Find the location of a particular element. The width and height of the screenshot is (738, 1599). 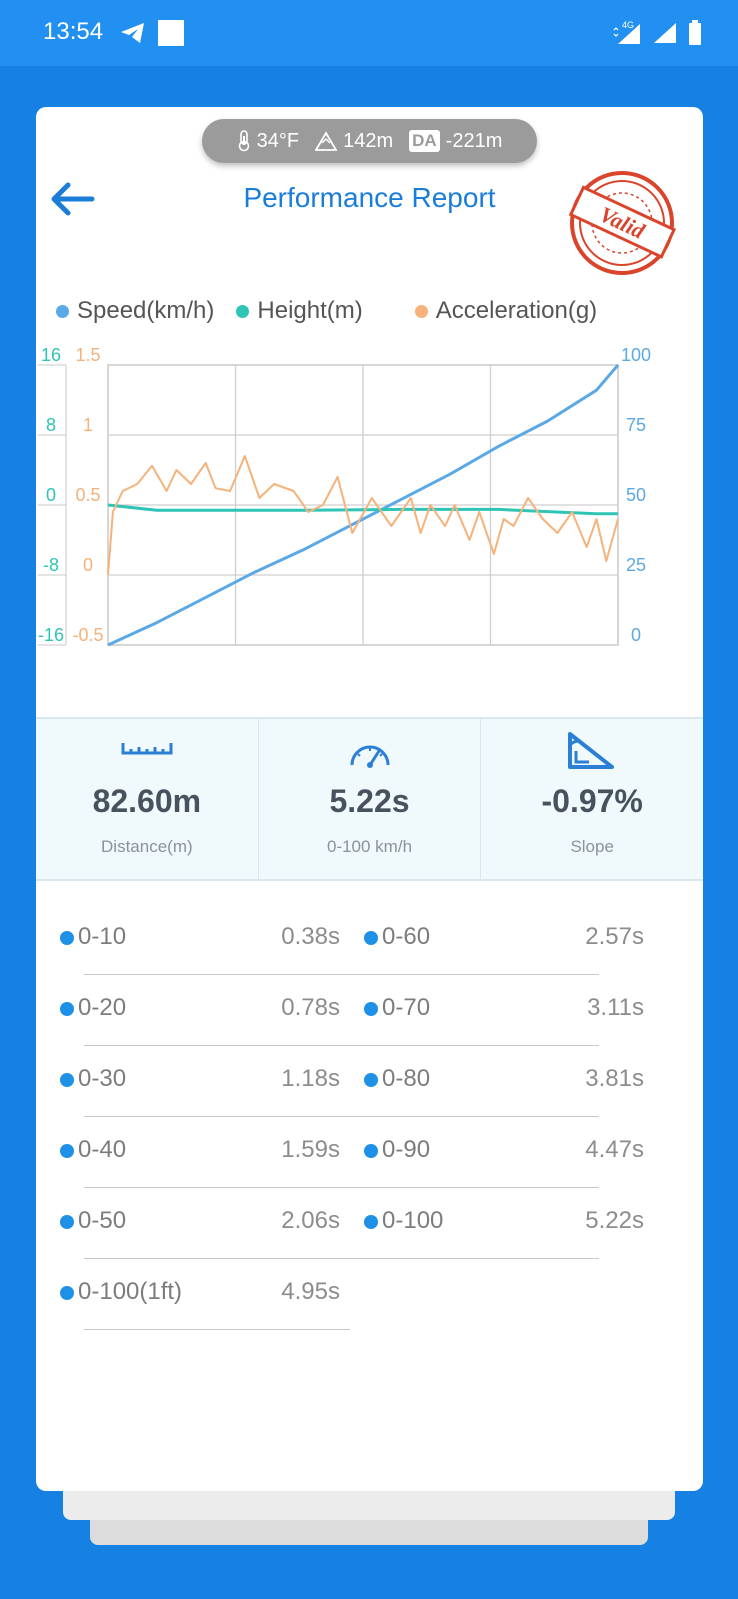

split-time: 4.95s is located at coordinates (310, 1291).